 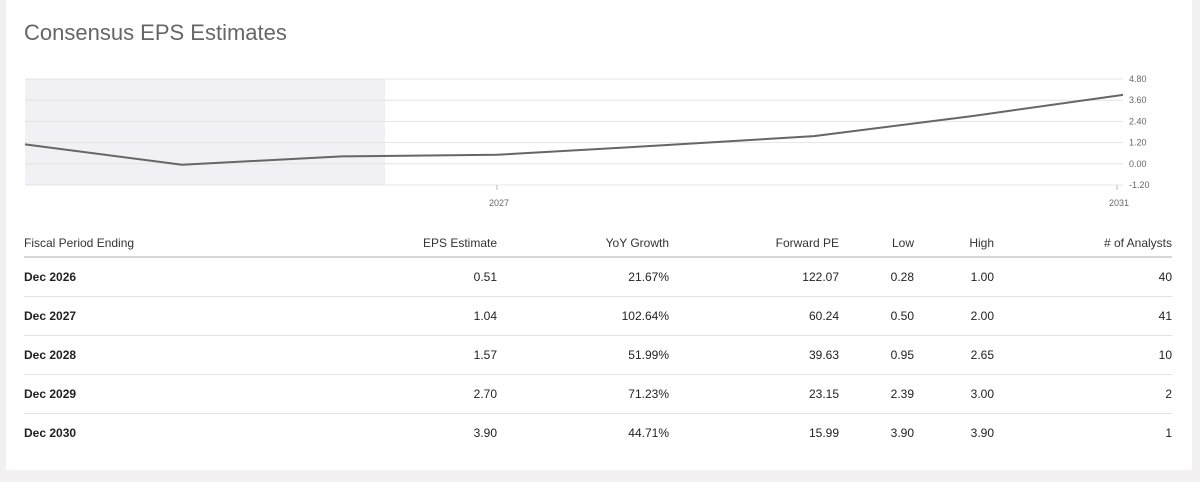 I want to click on cell-eps-estimate: 2.70, so click(x=330, y=394).